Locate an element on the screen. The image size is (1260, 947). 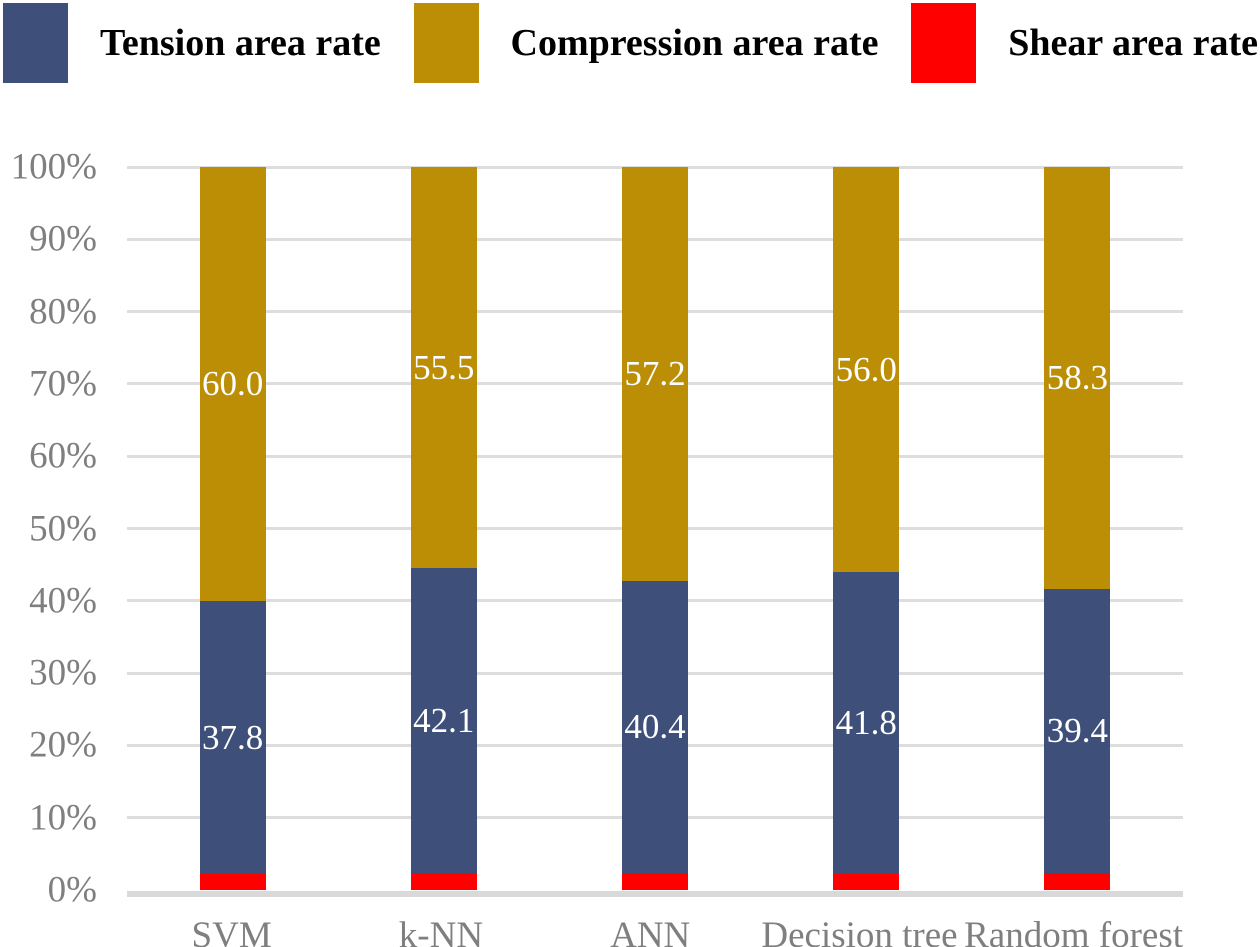
bar-segment-Random forest-Shear area rate is located at coordinates (1077, 881).